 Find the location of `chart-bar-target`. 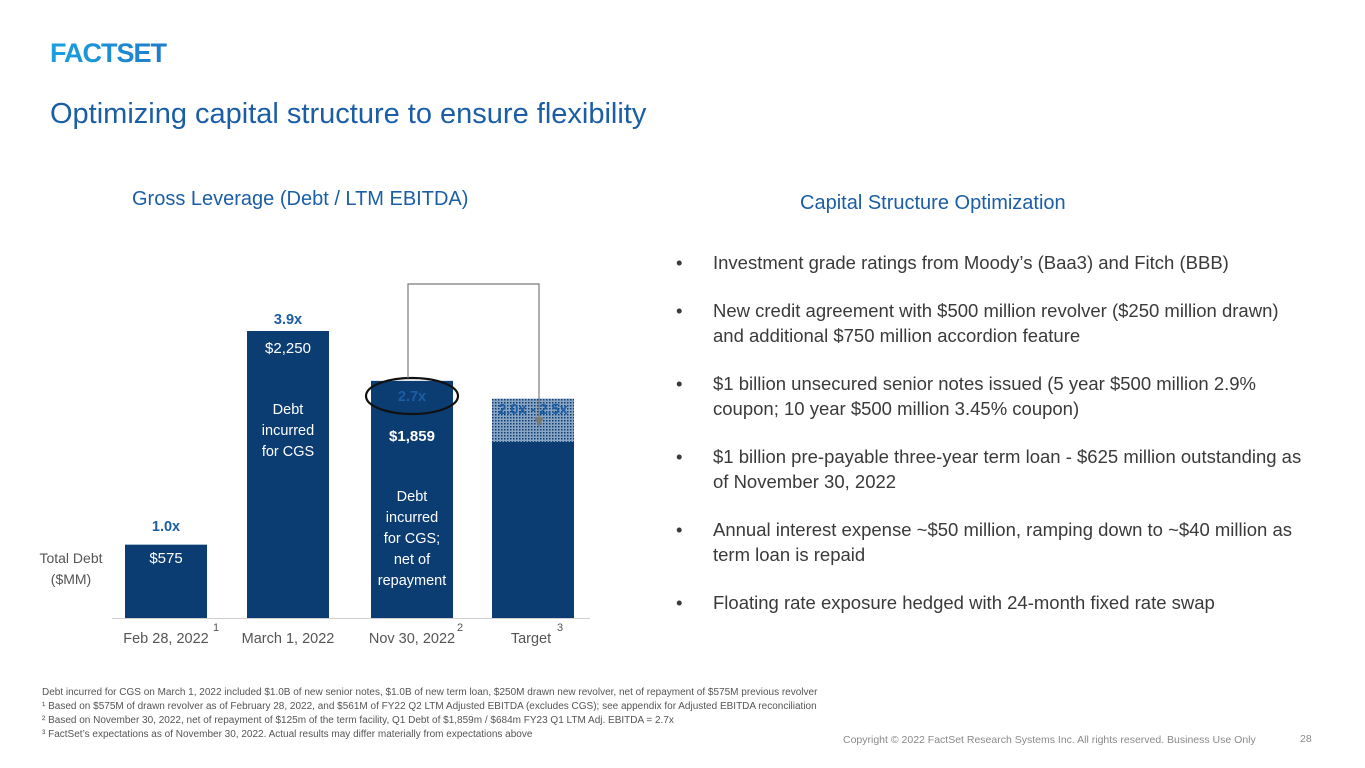

chart-bar-target is located at coordinates (533, 529).